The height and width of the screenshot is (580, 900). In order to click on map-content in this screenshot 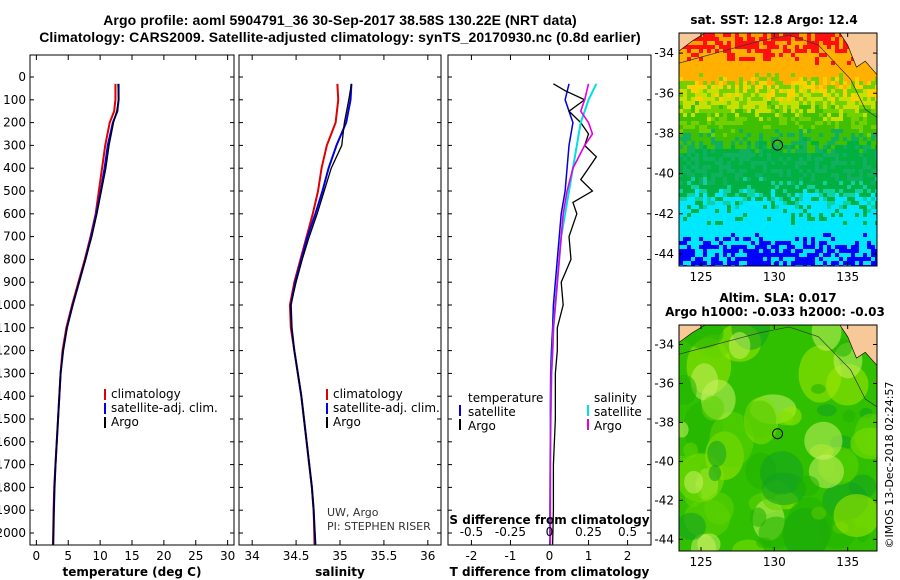, I will do `click(778, 149)`.